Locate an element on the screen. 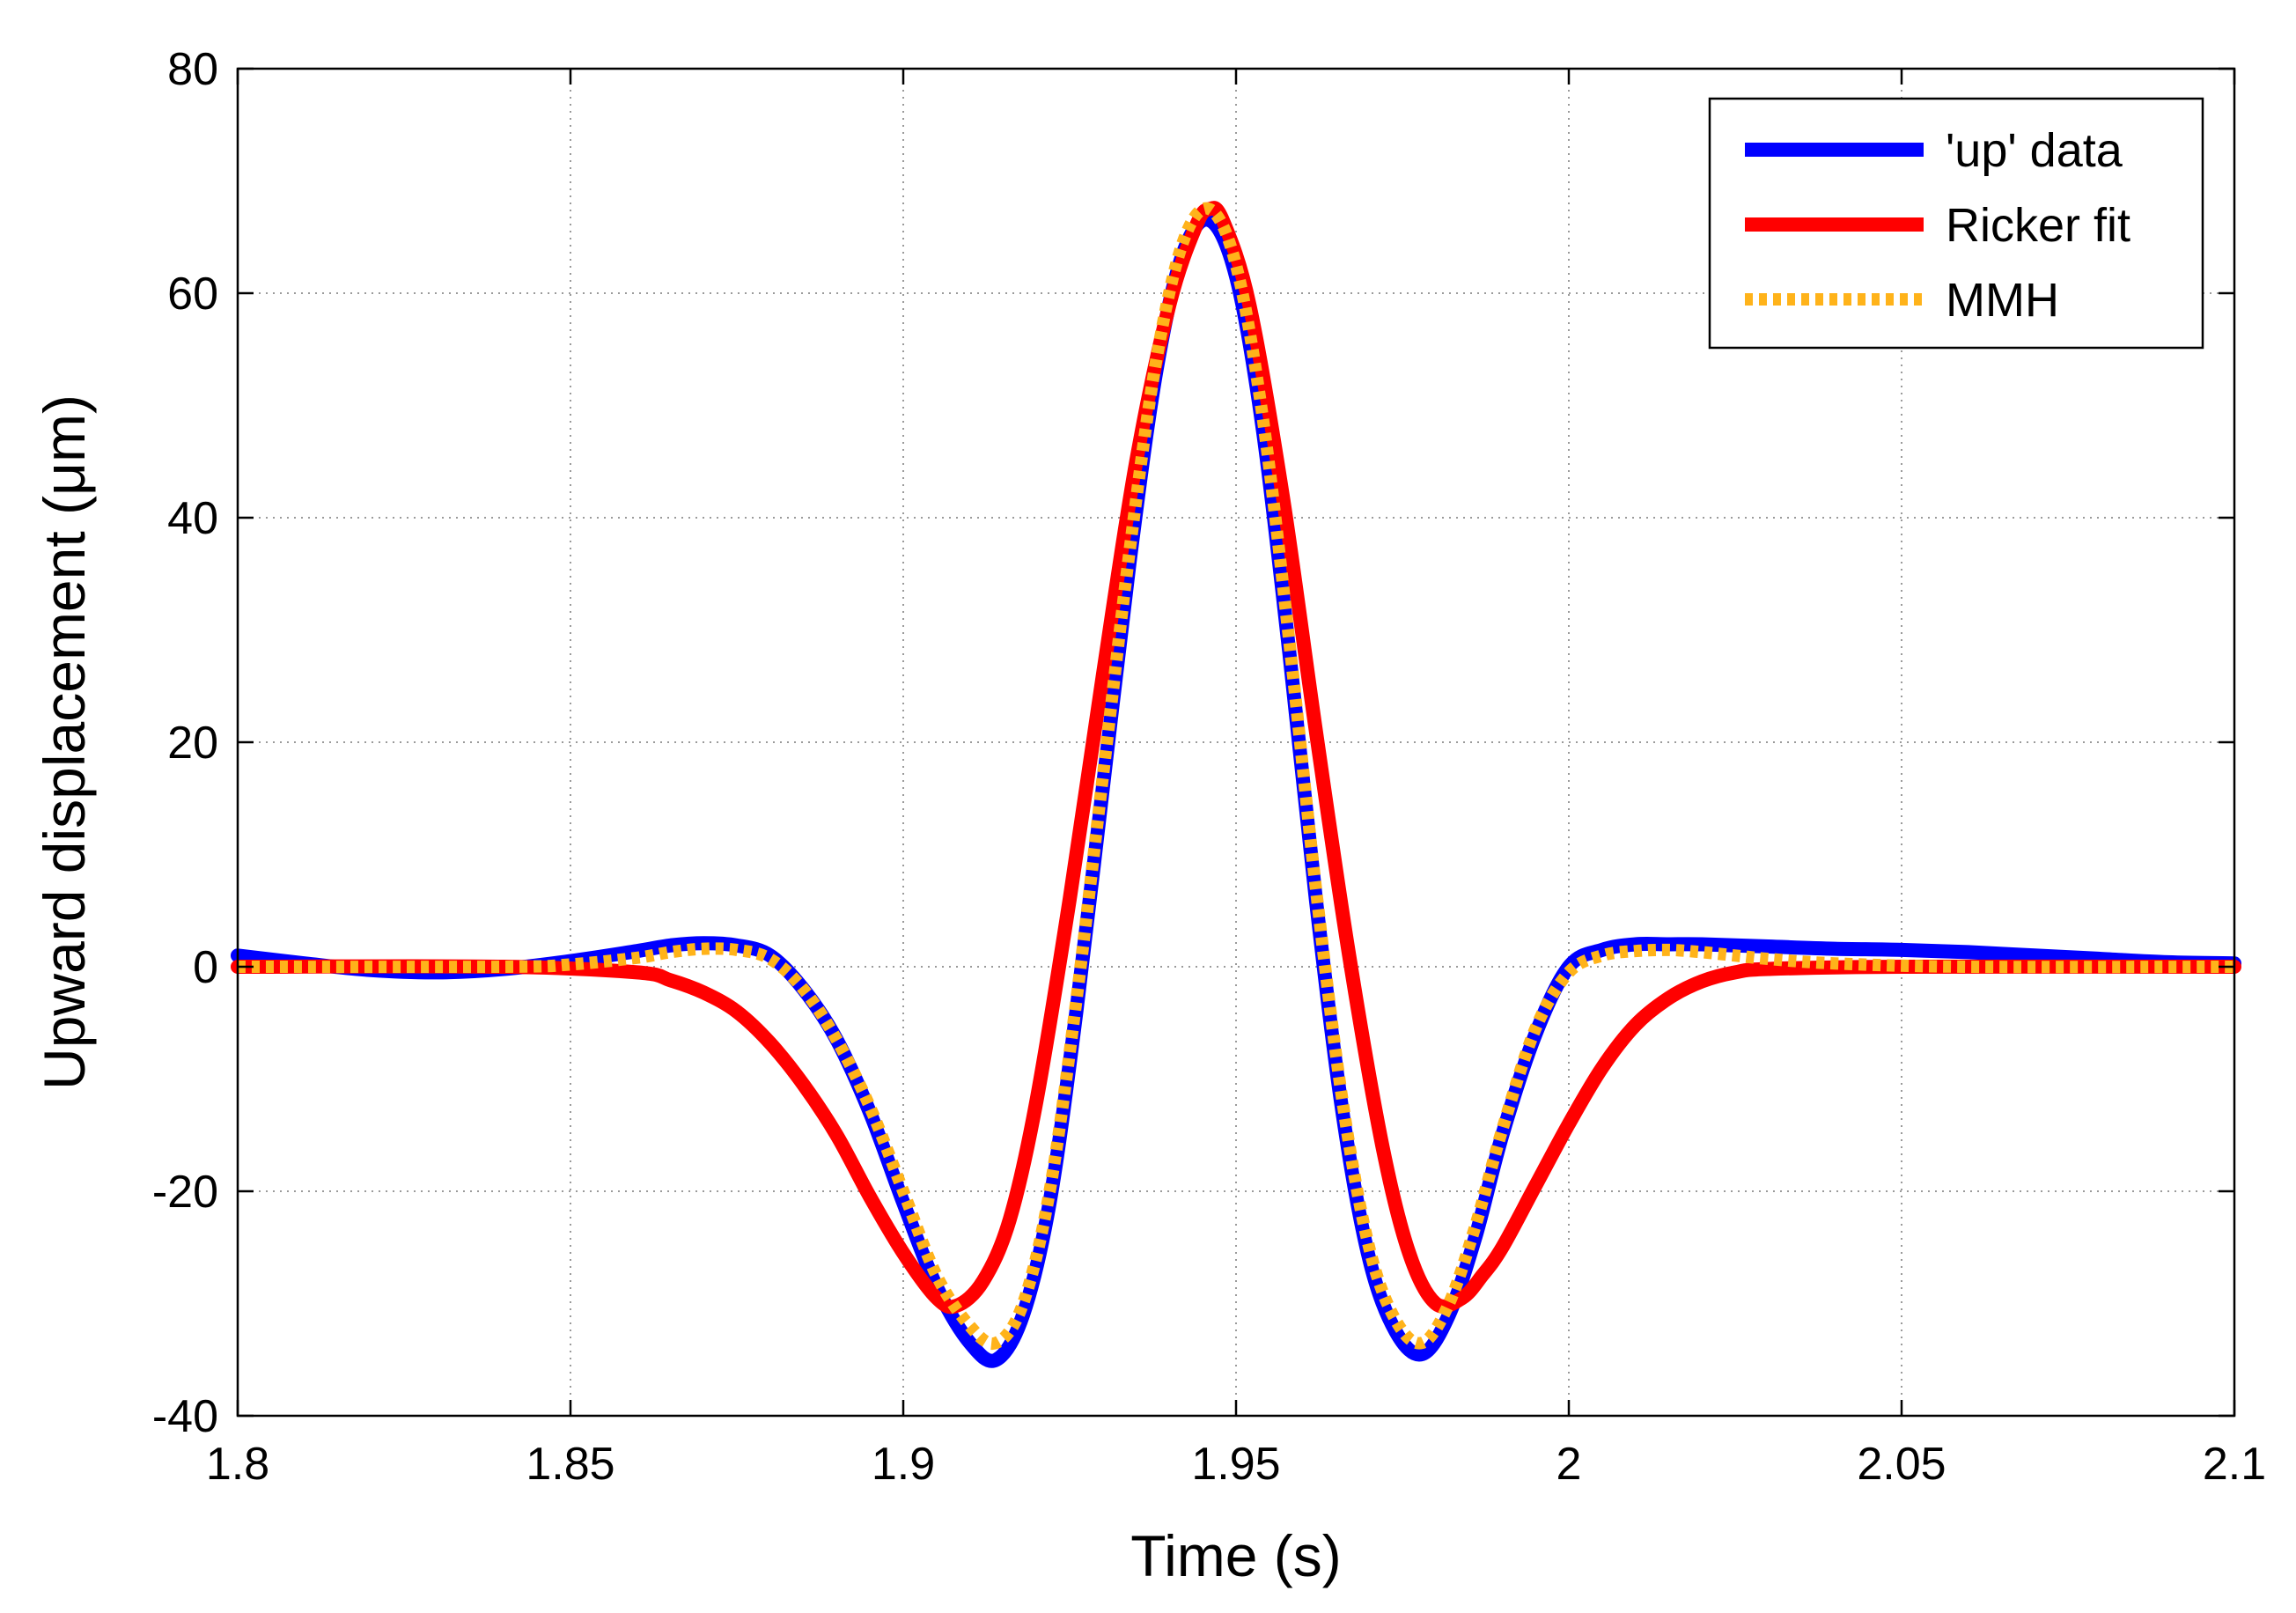  y-tick-label: 0 is located at coordinates (205, 967).